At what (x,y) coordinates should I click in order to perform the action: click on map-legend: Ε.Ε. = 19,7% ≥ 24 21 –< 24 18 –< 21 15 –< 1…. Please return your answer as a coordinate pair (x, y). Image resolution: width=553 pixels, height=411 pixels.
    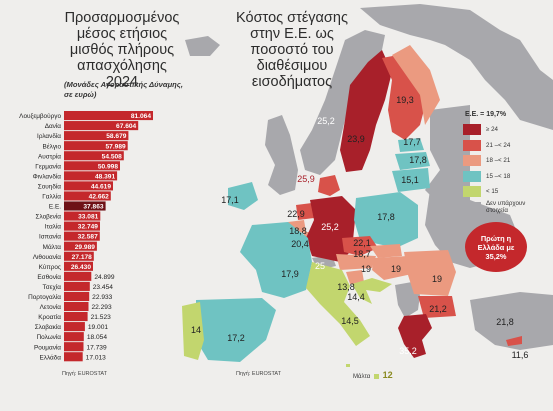
    Looking at the image, I should click on (505, 163).